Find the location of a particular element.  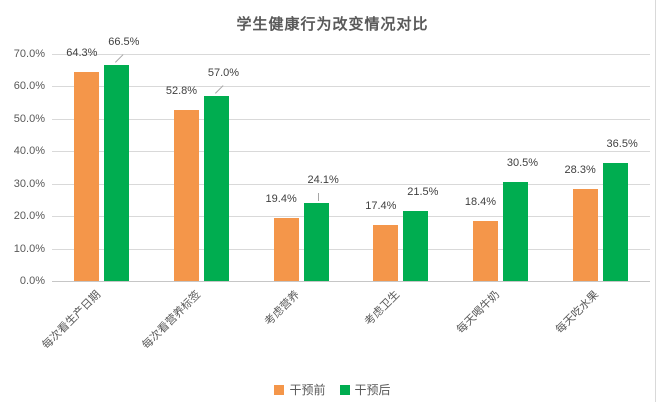

y-axis-tick-label: 50.0% is located at coordinates (29, 118).